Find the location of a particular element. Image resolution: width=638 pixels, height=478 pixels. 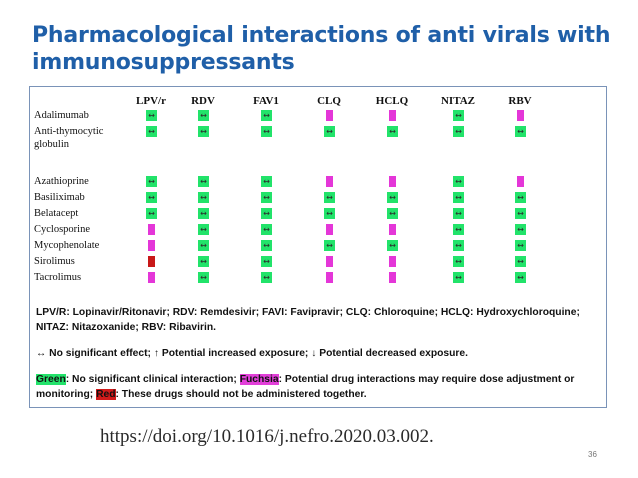

table-row: Basiliximab ↔ ↔ ↔ ↔ ↔ ↔ ↔ is located at coordinates (318, 198).